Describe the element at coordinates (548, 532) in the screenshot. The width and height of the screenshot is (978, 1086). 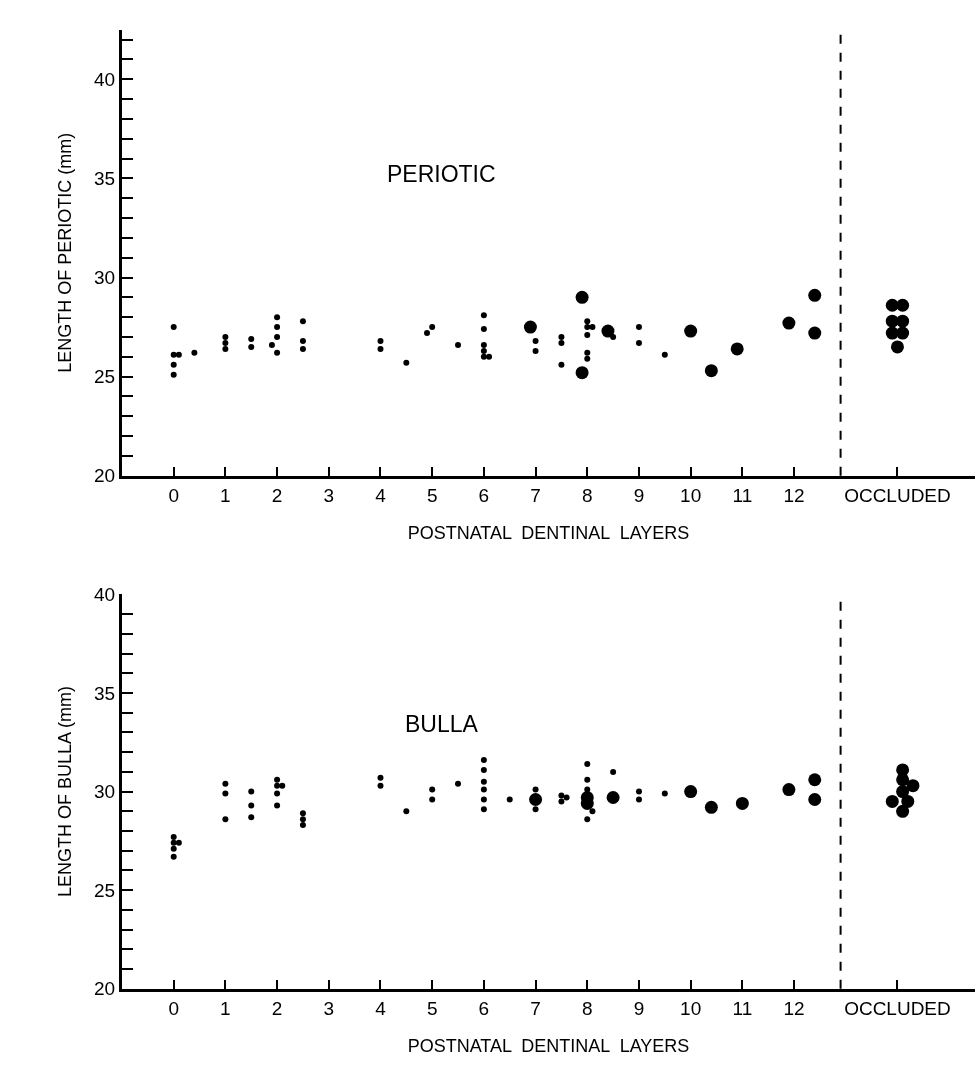
I see `x-axis-title: POSTNATAL DENTINAL LAYERS` at that location.